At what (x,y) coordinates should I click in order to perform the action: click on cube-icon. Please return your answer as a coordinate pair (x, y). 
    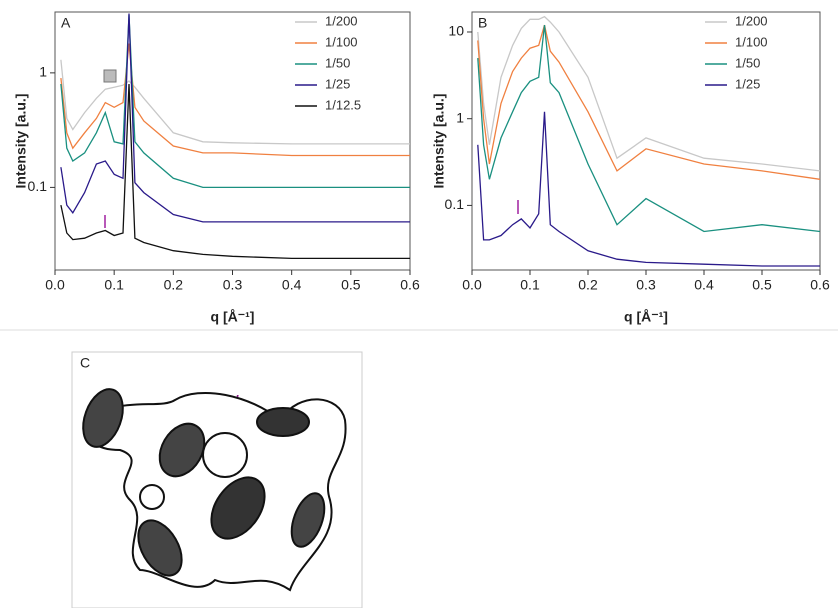
    Looking at the image, I should click on (110, 76).